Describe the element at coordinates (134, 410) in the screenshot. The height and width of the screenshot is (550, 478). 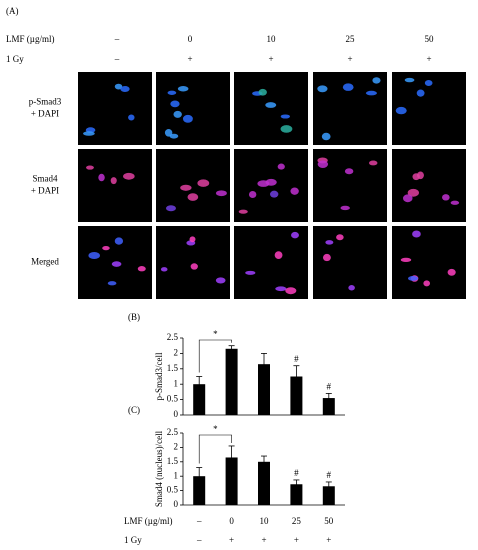
I see `panel-label: (C)` at that location.